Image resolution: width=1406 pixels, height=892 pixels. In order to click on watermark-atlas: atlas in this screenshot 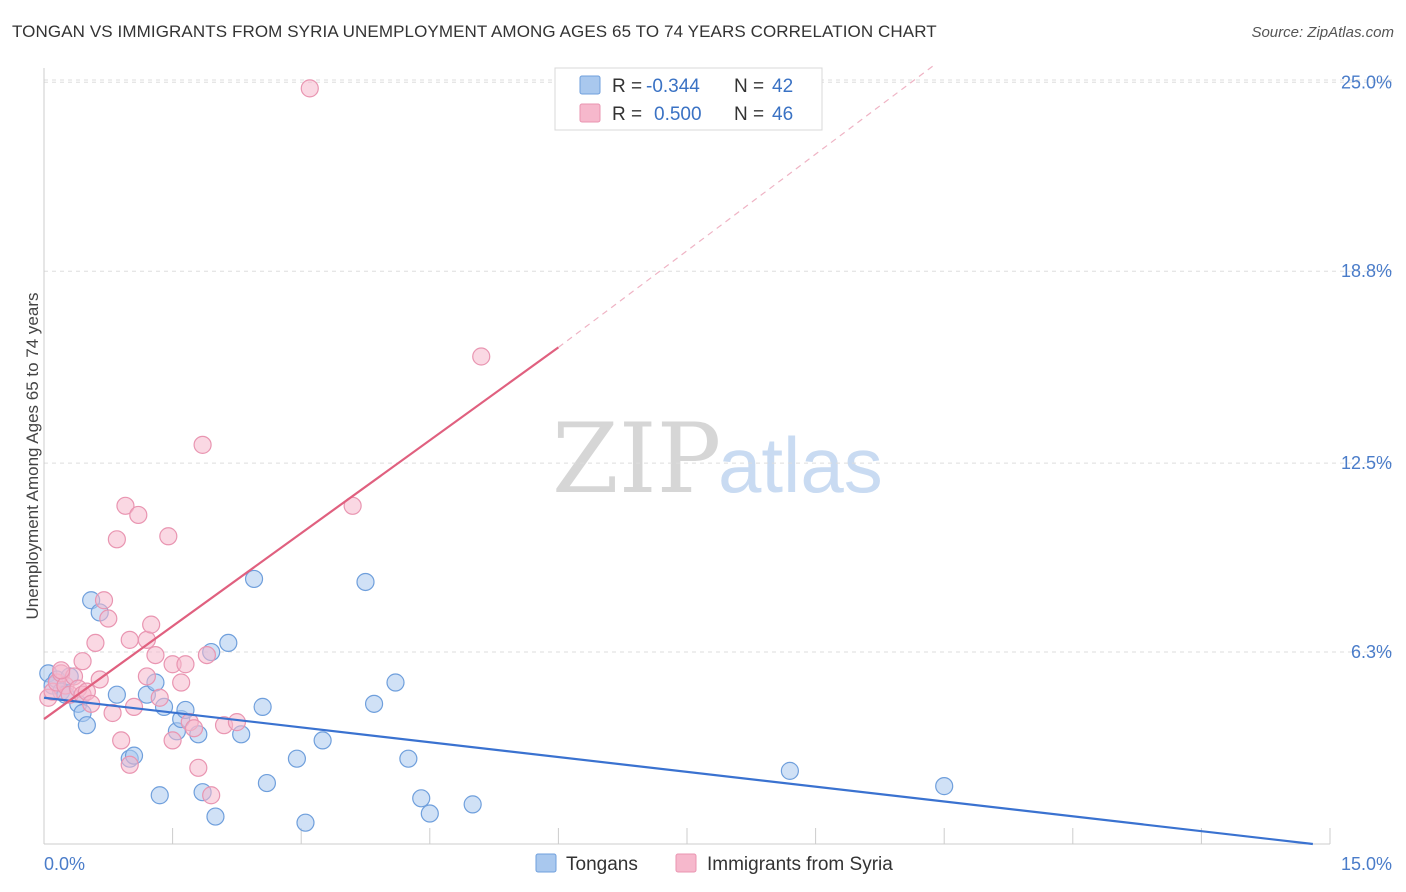, I will do `click(800, 465)`.